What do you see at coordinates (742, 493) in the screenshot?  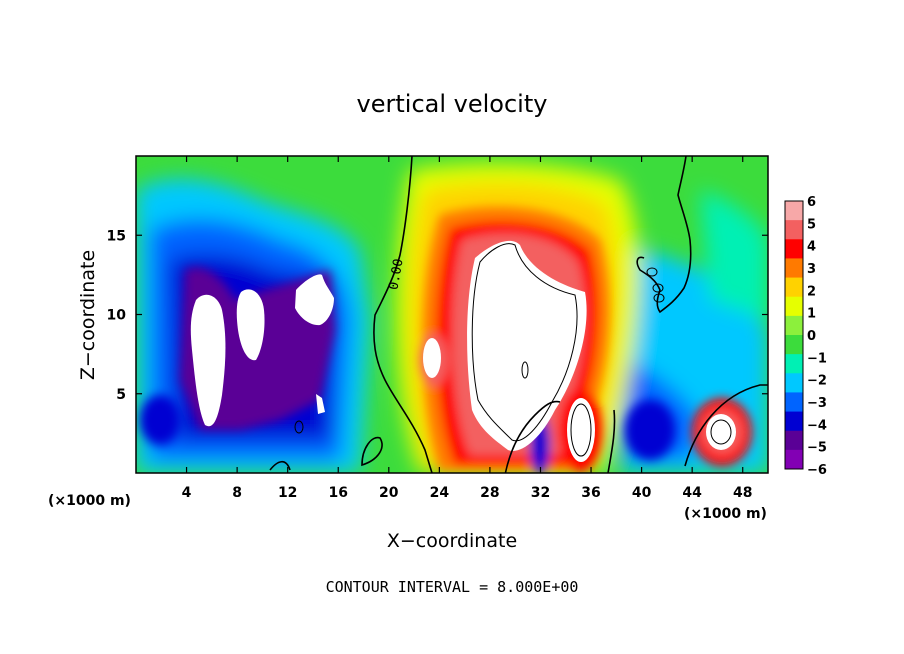 I see `x-tick-label: 48` at bounding box center [742, 493].